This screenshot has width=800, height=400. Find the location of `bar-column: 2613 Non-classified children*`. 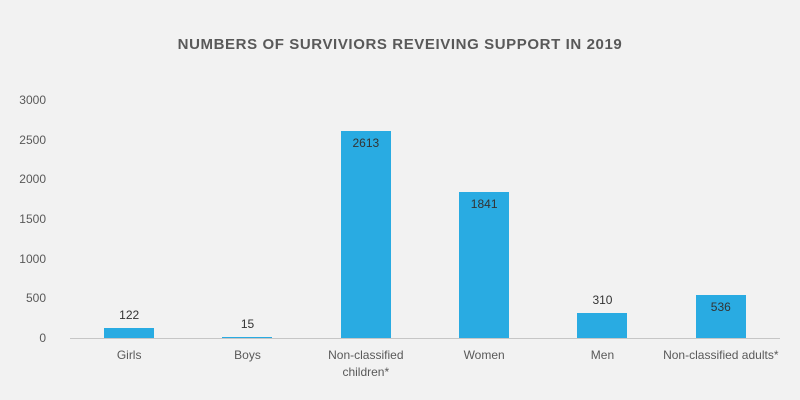

bar-column: 2613 Non-classified children* is located at coordinates (366, 239).